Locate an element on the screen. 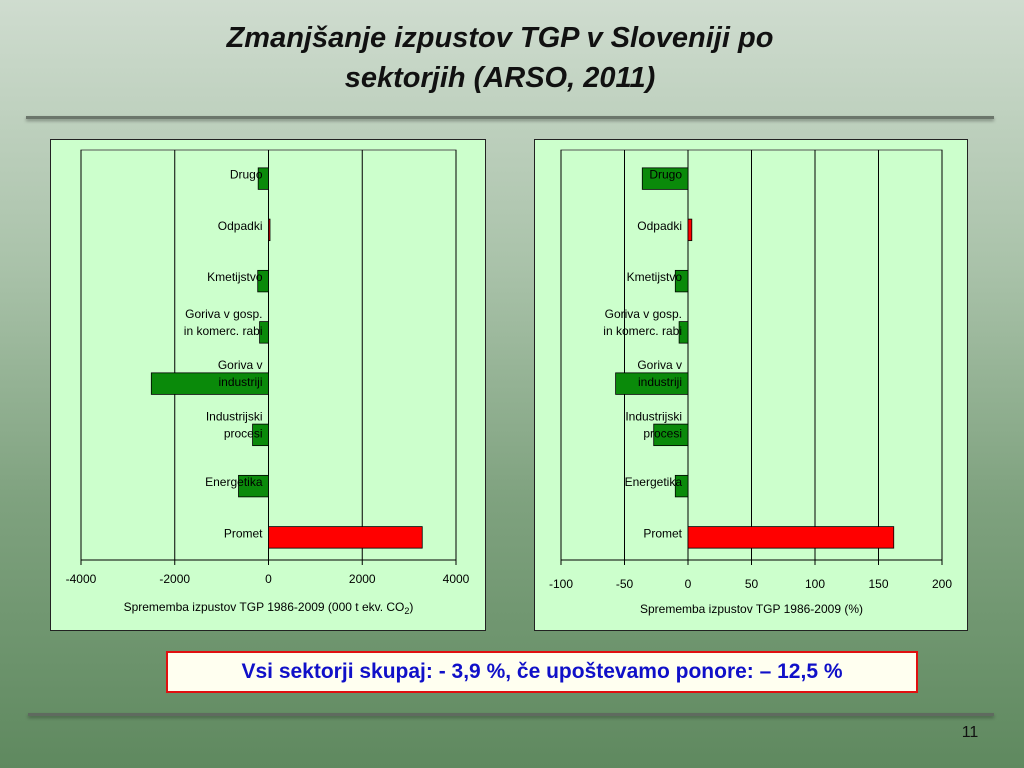 This screenshot has height=768, width=1024. x-tick-label: 200 is located at coordinates (942, 584).